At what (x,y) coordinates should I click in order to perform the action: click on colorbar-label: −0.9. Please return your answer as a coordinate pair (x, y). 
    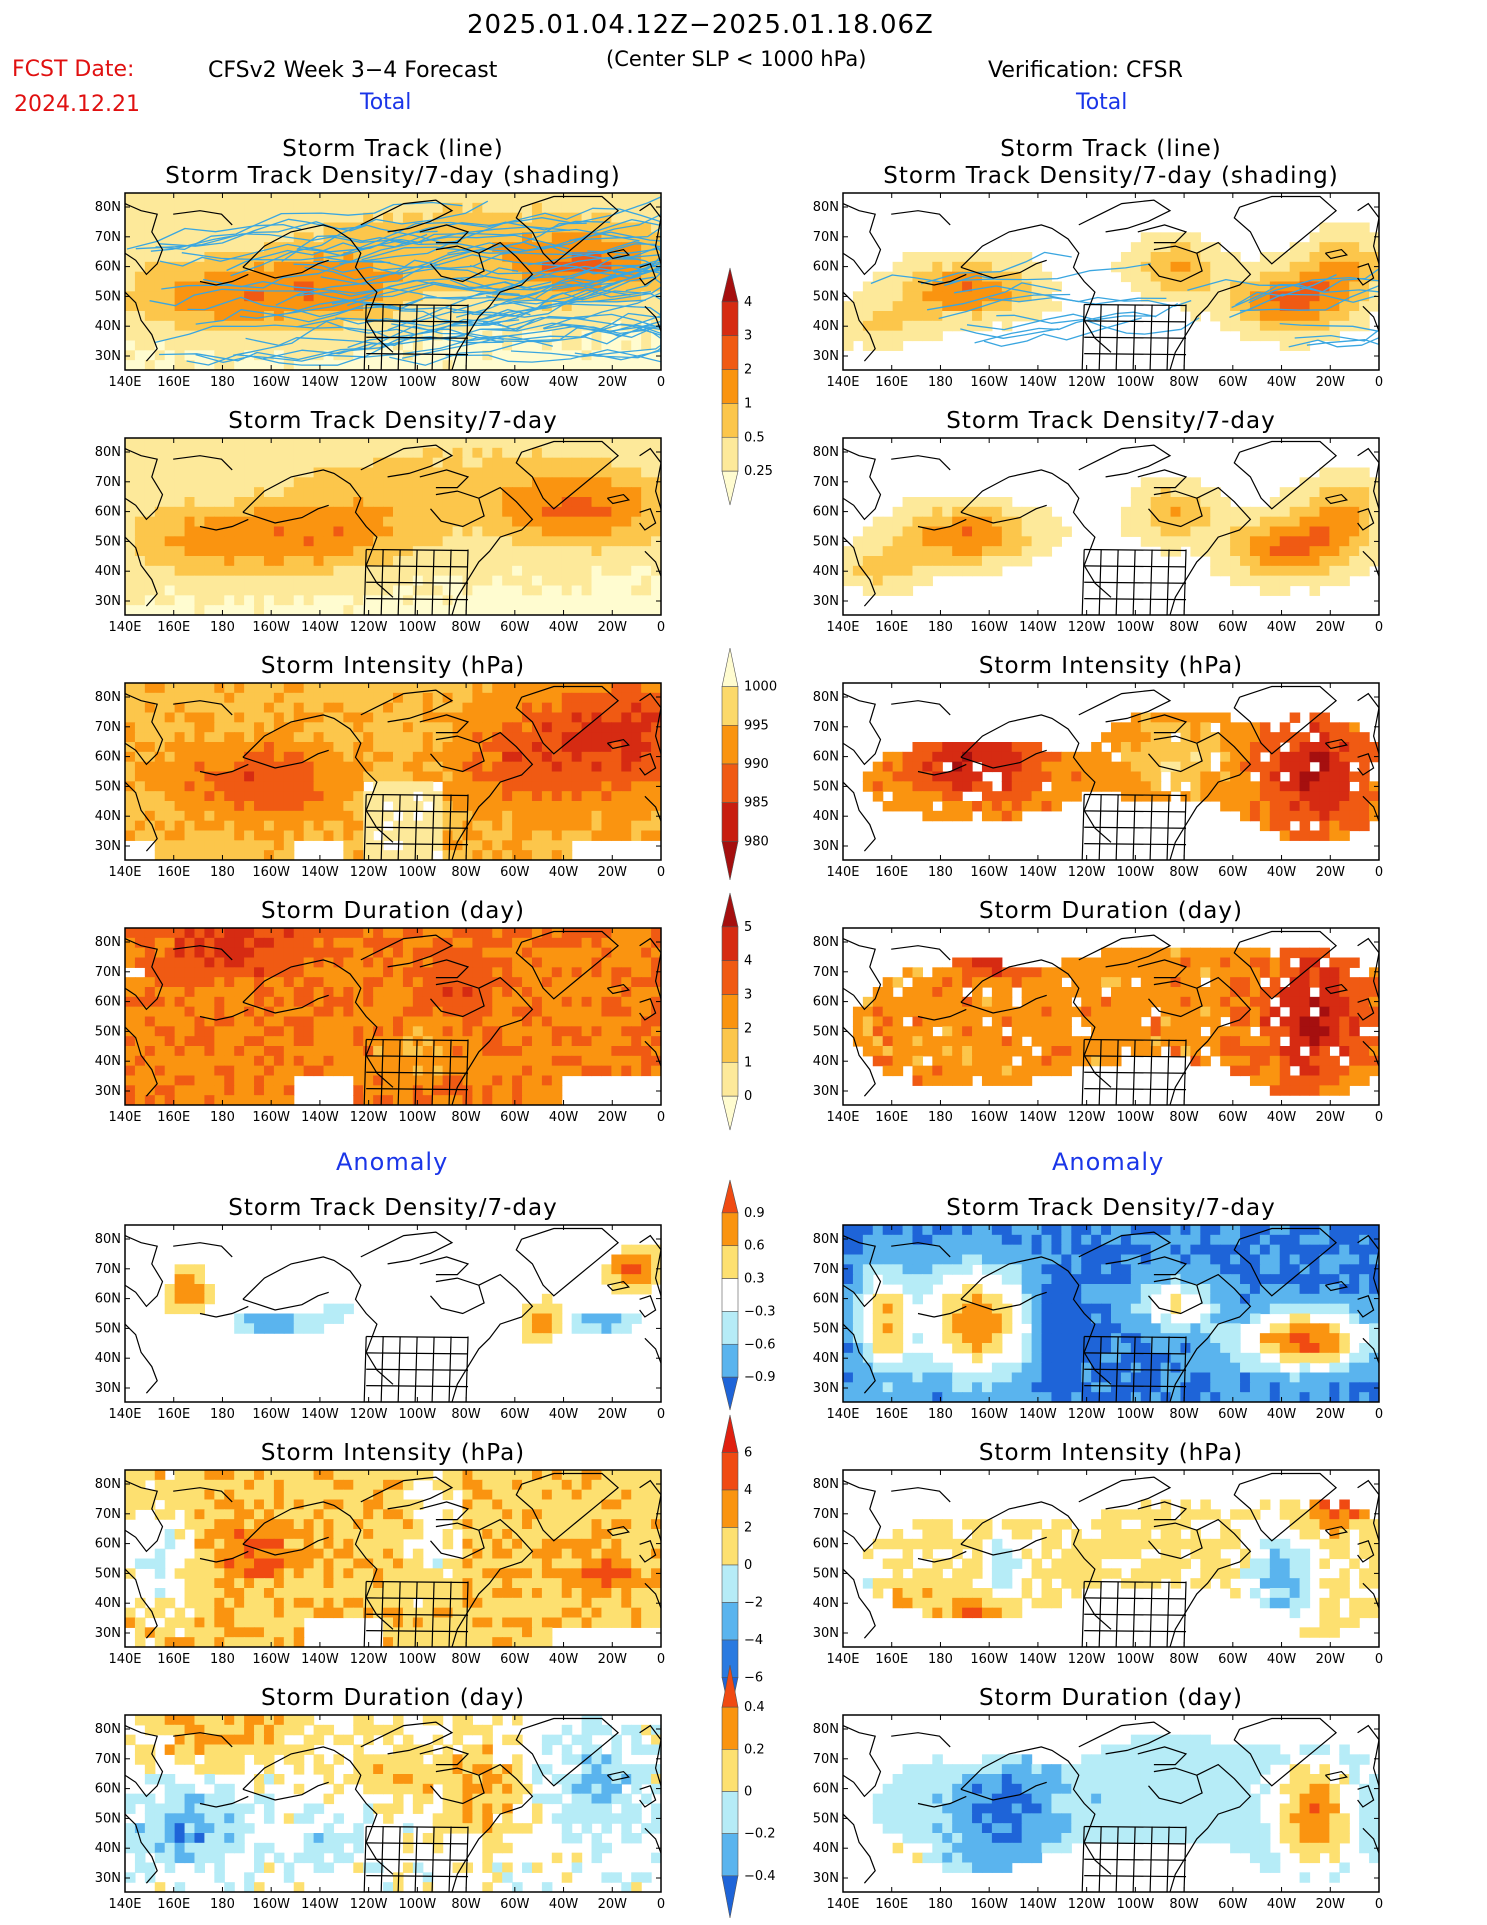
    Looking at the image, I should click on (760, 1377).